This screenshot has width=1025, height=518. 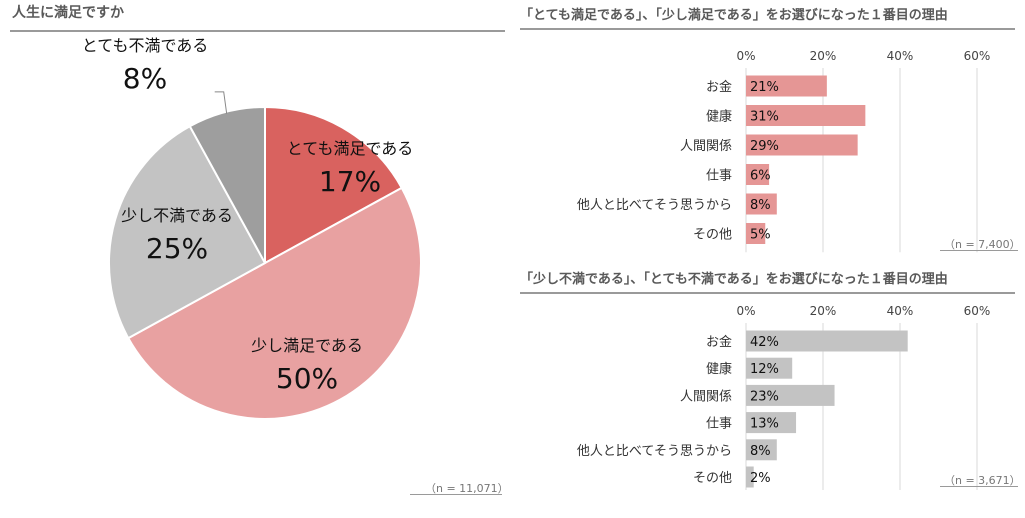 What do you see at coordinates (764, 87) in the screenshot?
I see `bar-top-value-label: 21%` at bounding box center [764, 87].